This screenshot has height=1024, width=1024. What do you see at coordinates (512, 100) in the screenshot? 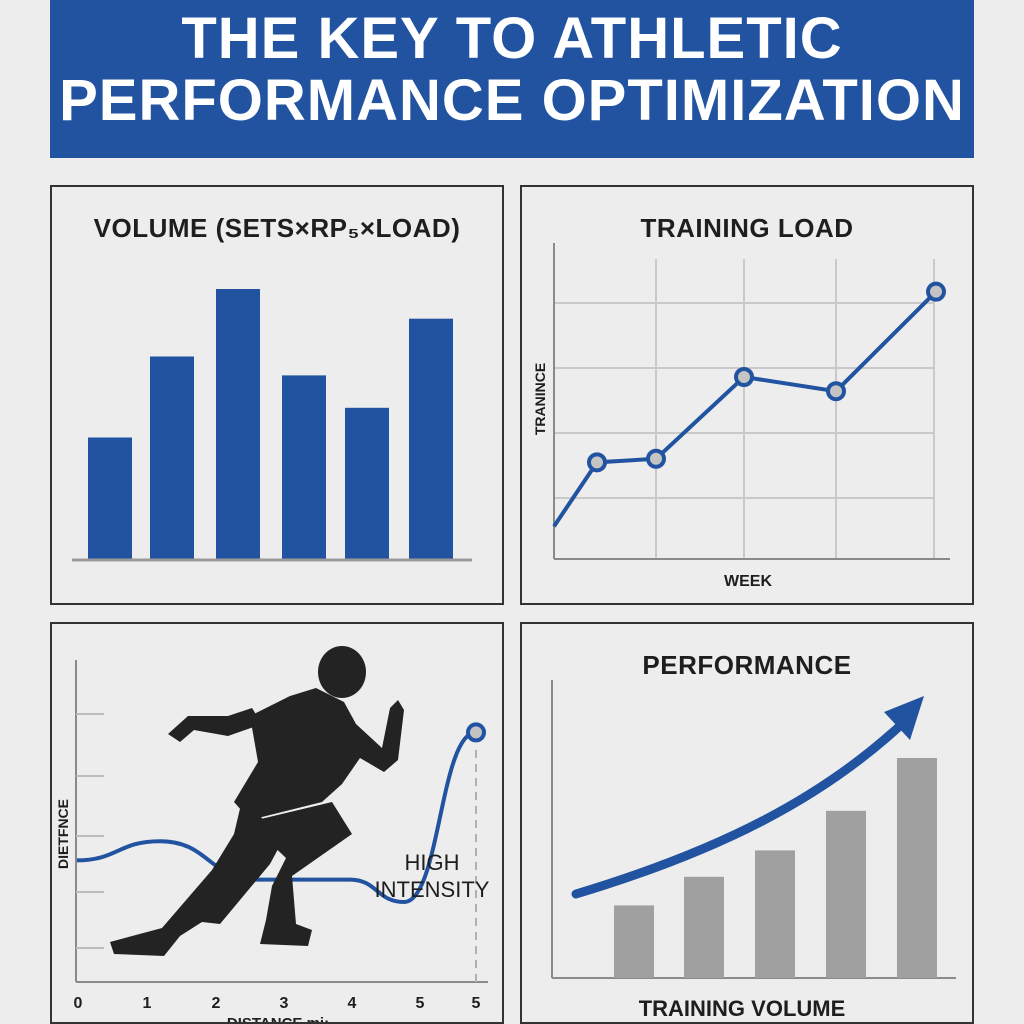
I see `title-line-2: PERFORMANCE OPTIMIZATION` at bounding box center [512, 100].